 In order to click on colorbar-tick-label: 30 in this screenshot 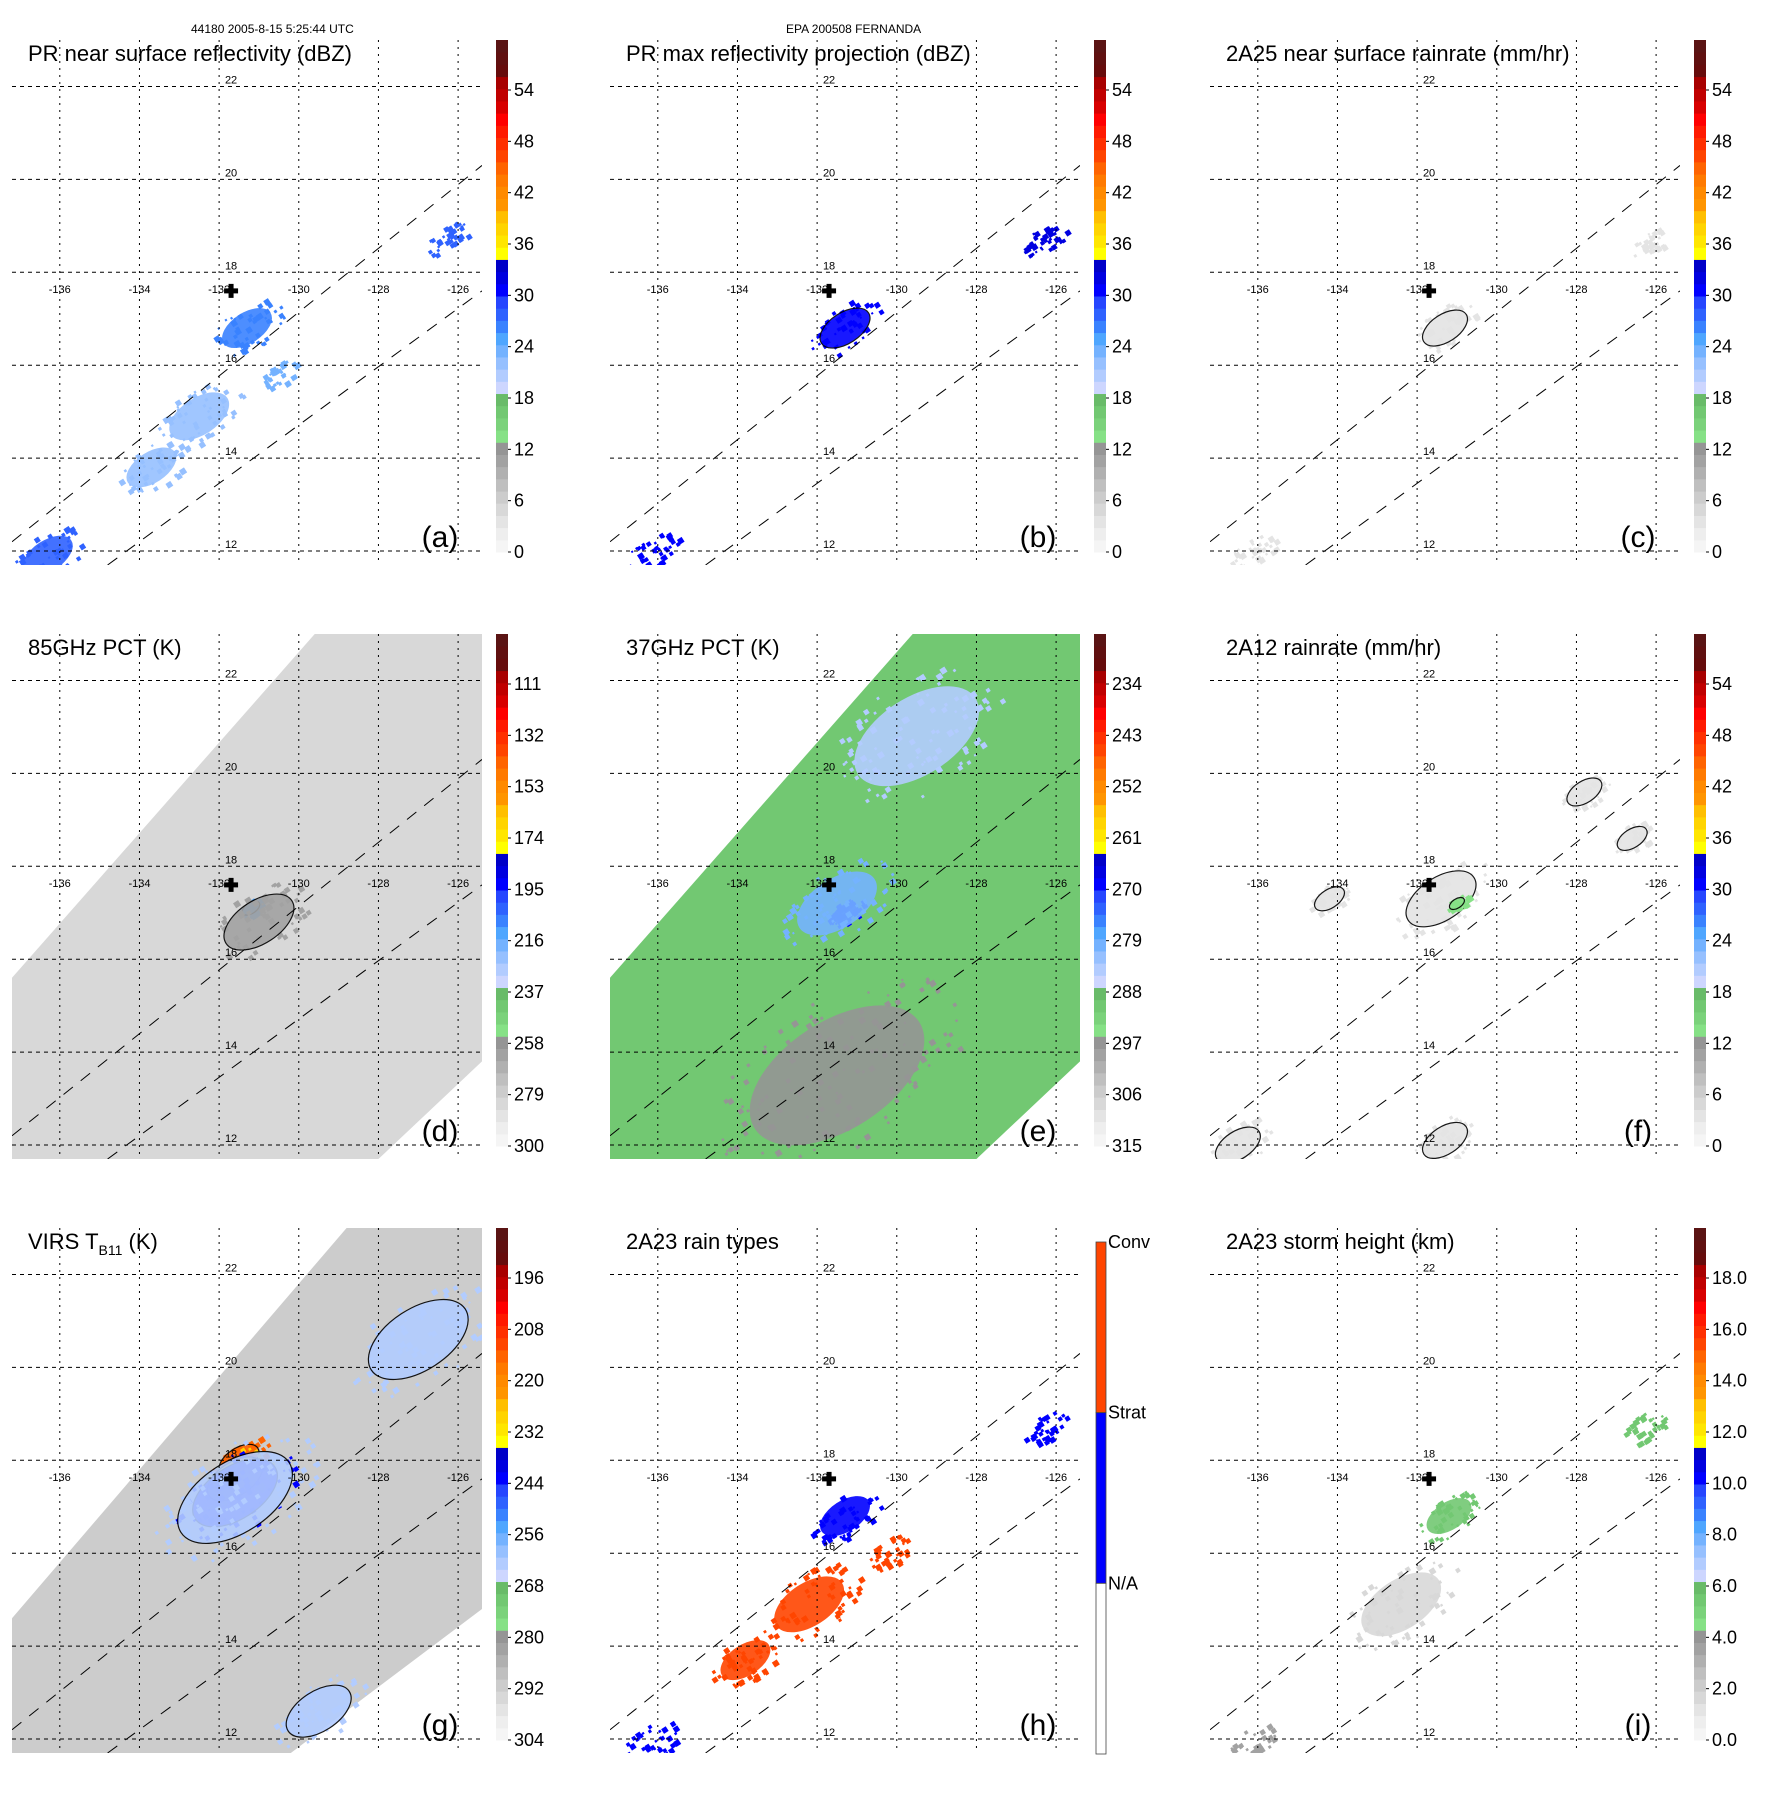, I will do `click(1122, 295)`.